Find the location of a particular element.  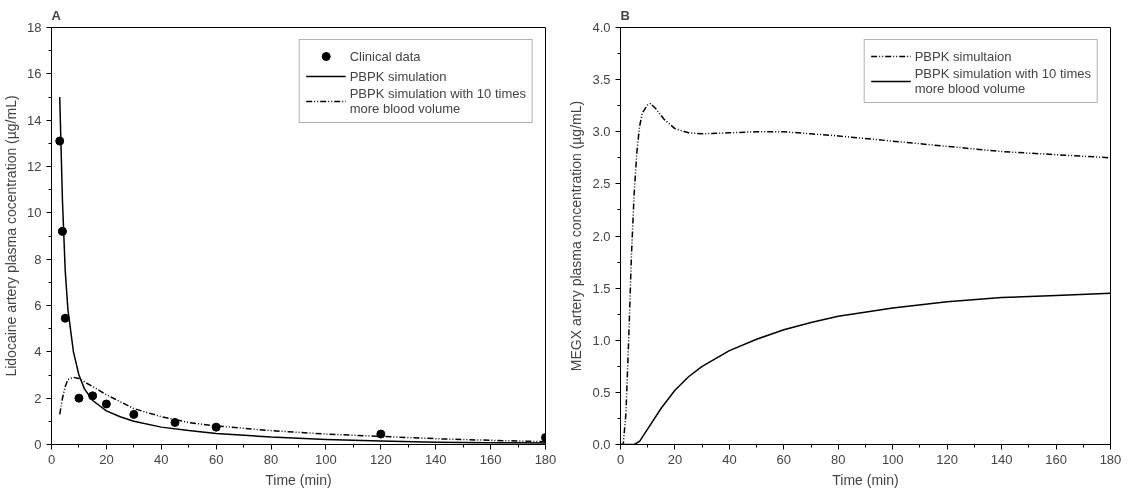

y-tick-label: 0.5 is located at coordinates (601, 392).